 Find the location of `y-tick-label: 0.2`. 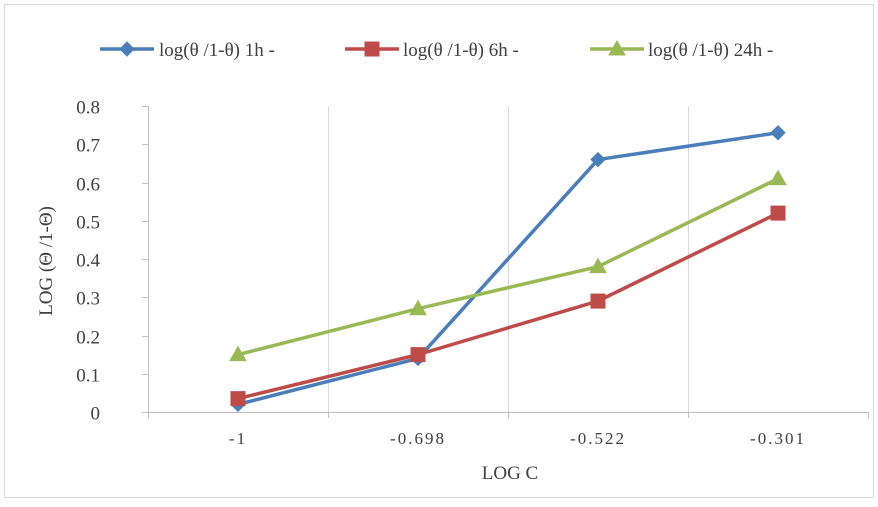

y-tick-label: 0.2 is located at coordinates (88, 338).